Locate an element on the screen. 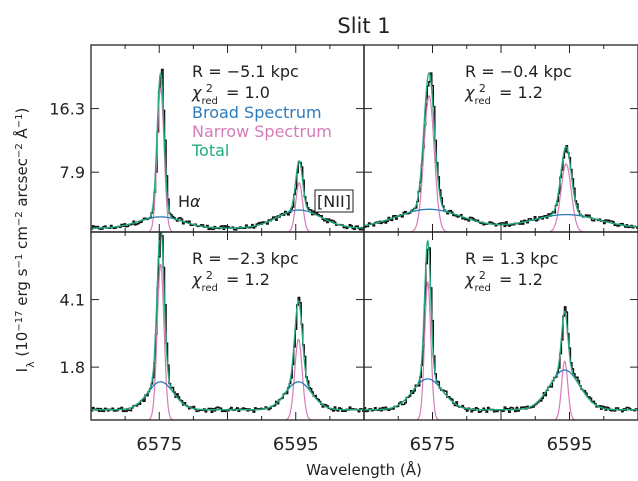  line-label-nii-frame is located at coordinates (334, 201).